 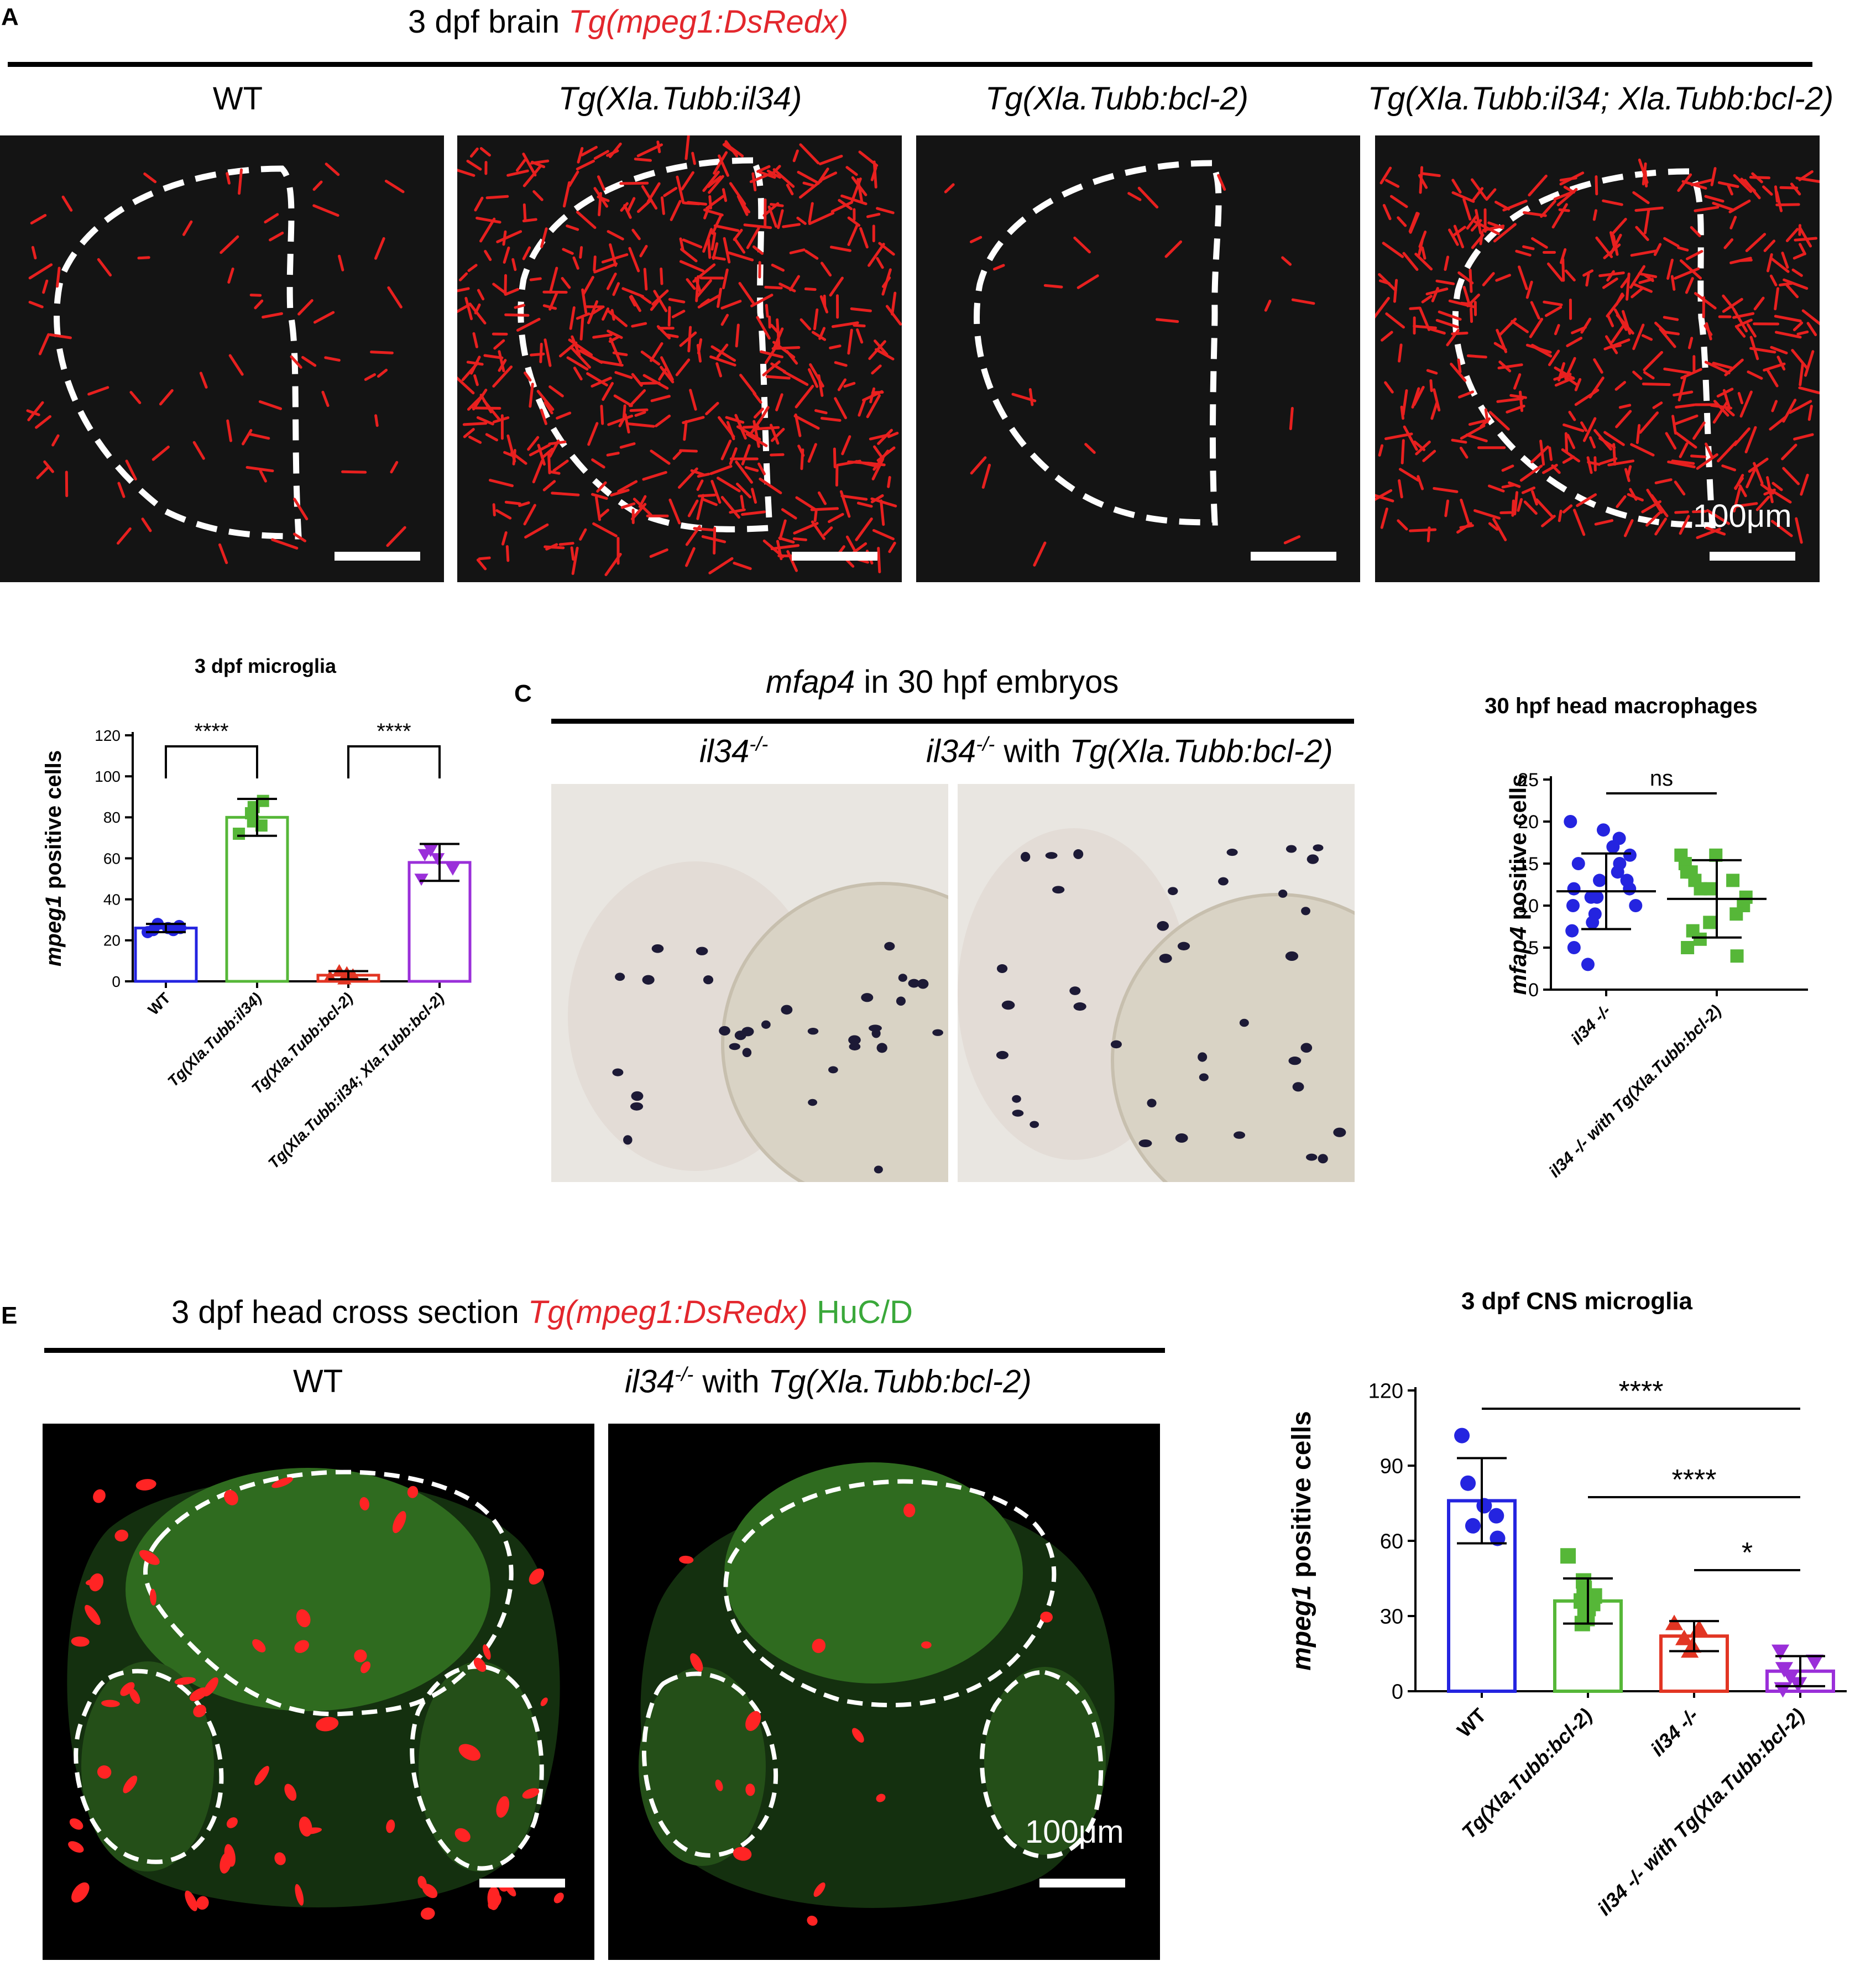 What do you see at coordinates (1397, 1691) in the screenshot?
I see `y-tick-label: 0` at bounding box center [1397, 1691].